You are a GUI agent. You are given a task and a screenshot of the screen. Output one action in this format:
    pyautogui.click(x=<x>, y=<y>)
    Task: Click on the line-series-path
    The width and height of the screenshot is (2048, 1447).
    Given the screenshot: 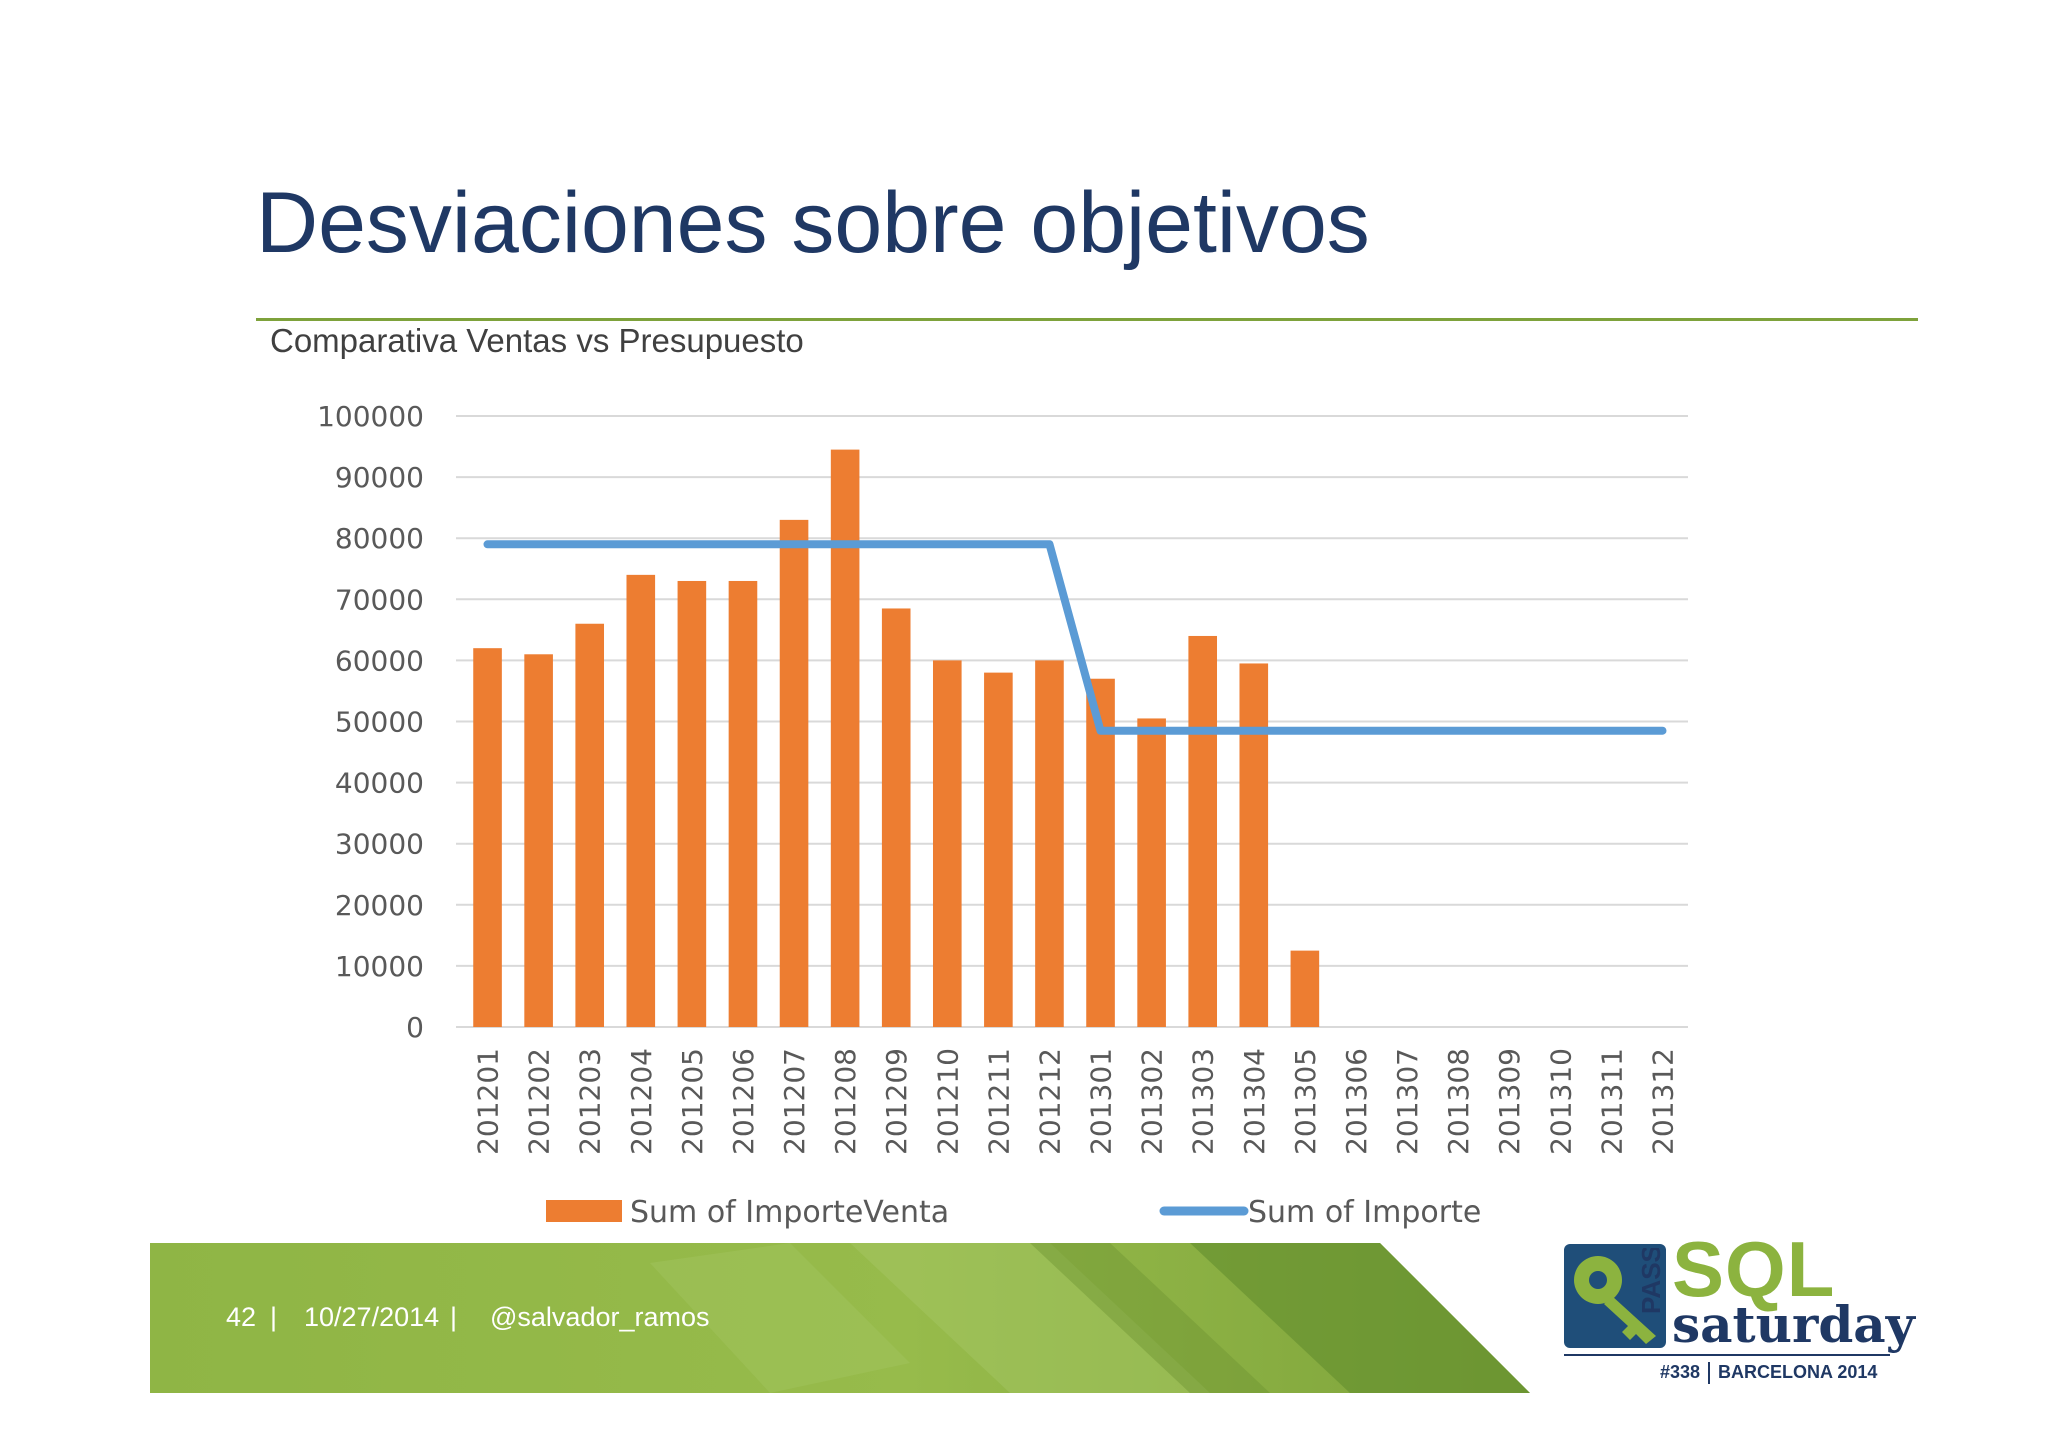 What is the action you would take?
    pyautogui.click(x=1075, y=637)
    